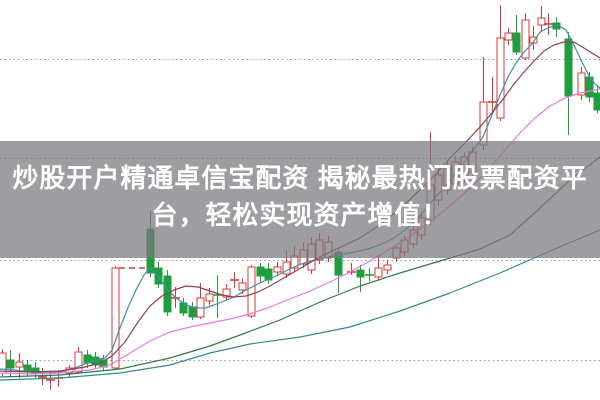 The width and height of the screenshot is (600, 400). Describe the element at coordinates (300, 215) in the screenshot. I see `headline-line-2: 台，轻松实现资产增值！` at that location.